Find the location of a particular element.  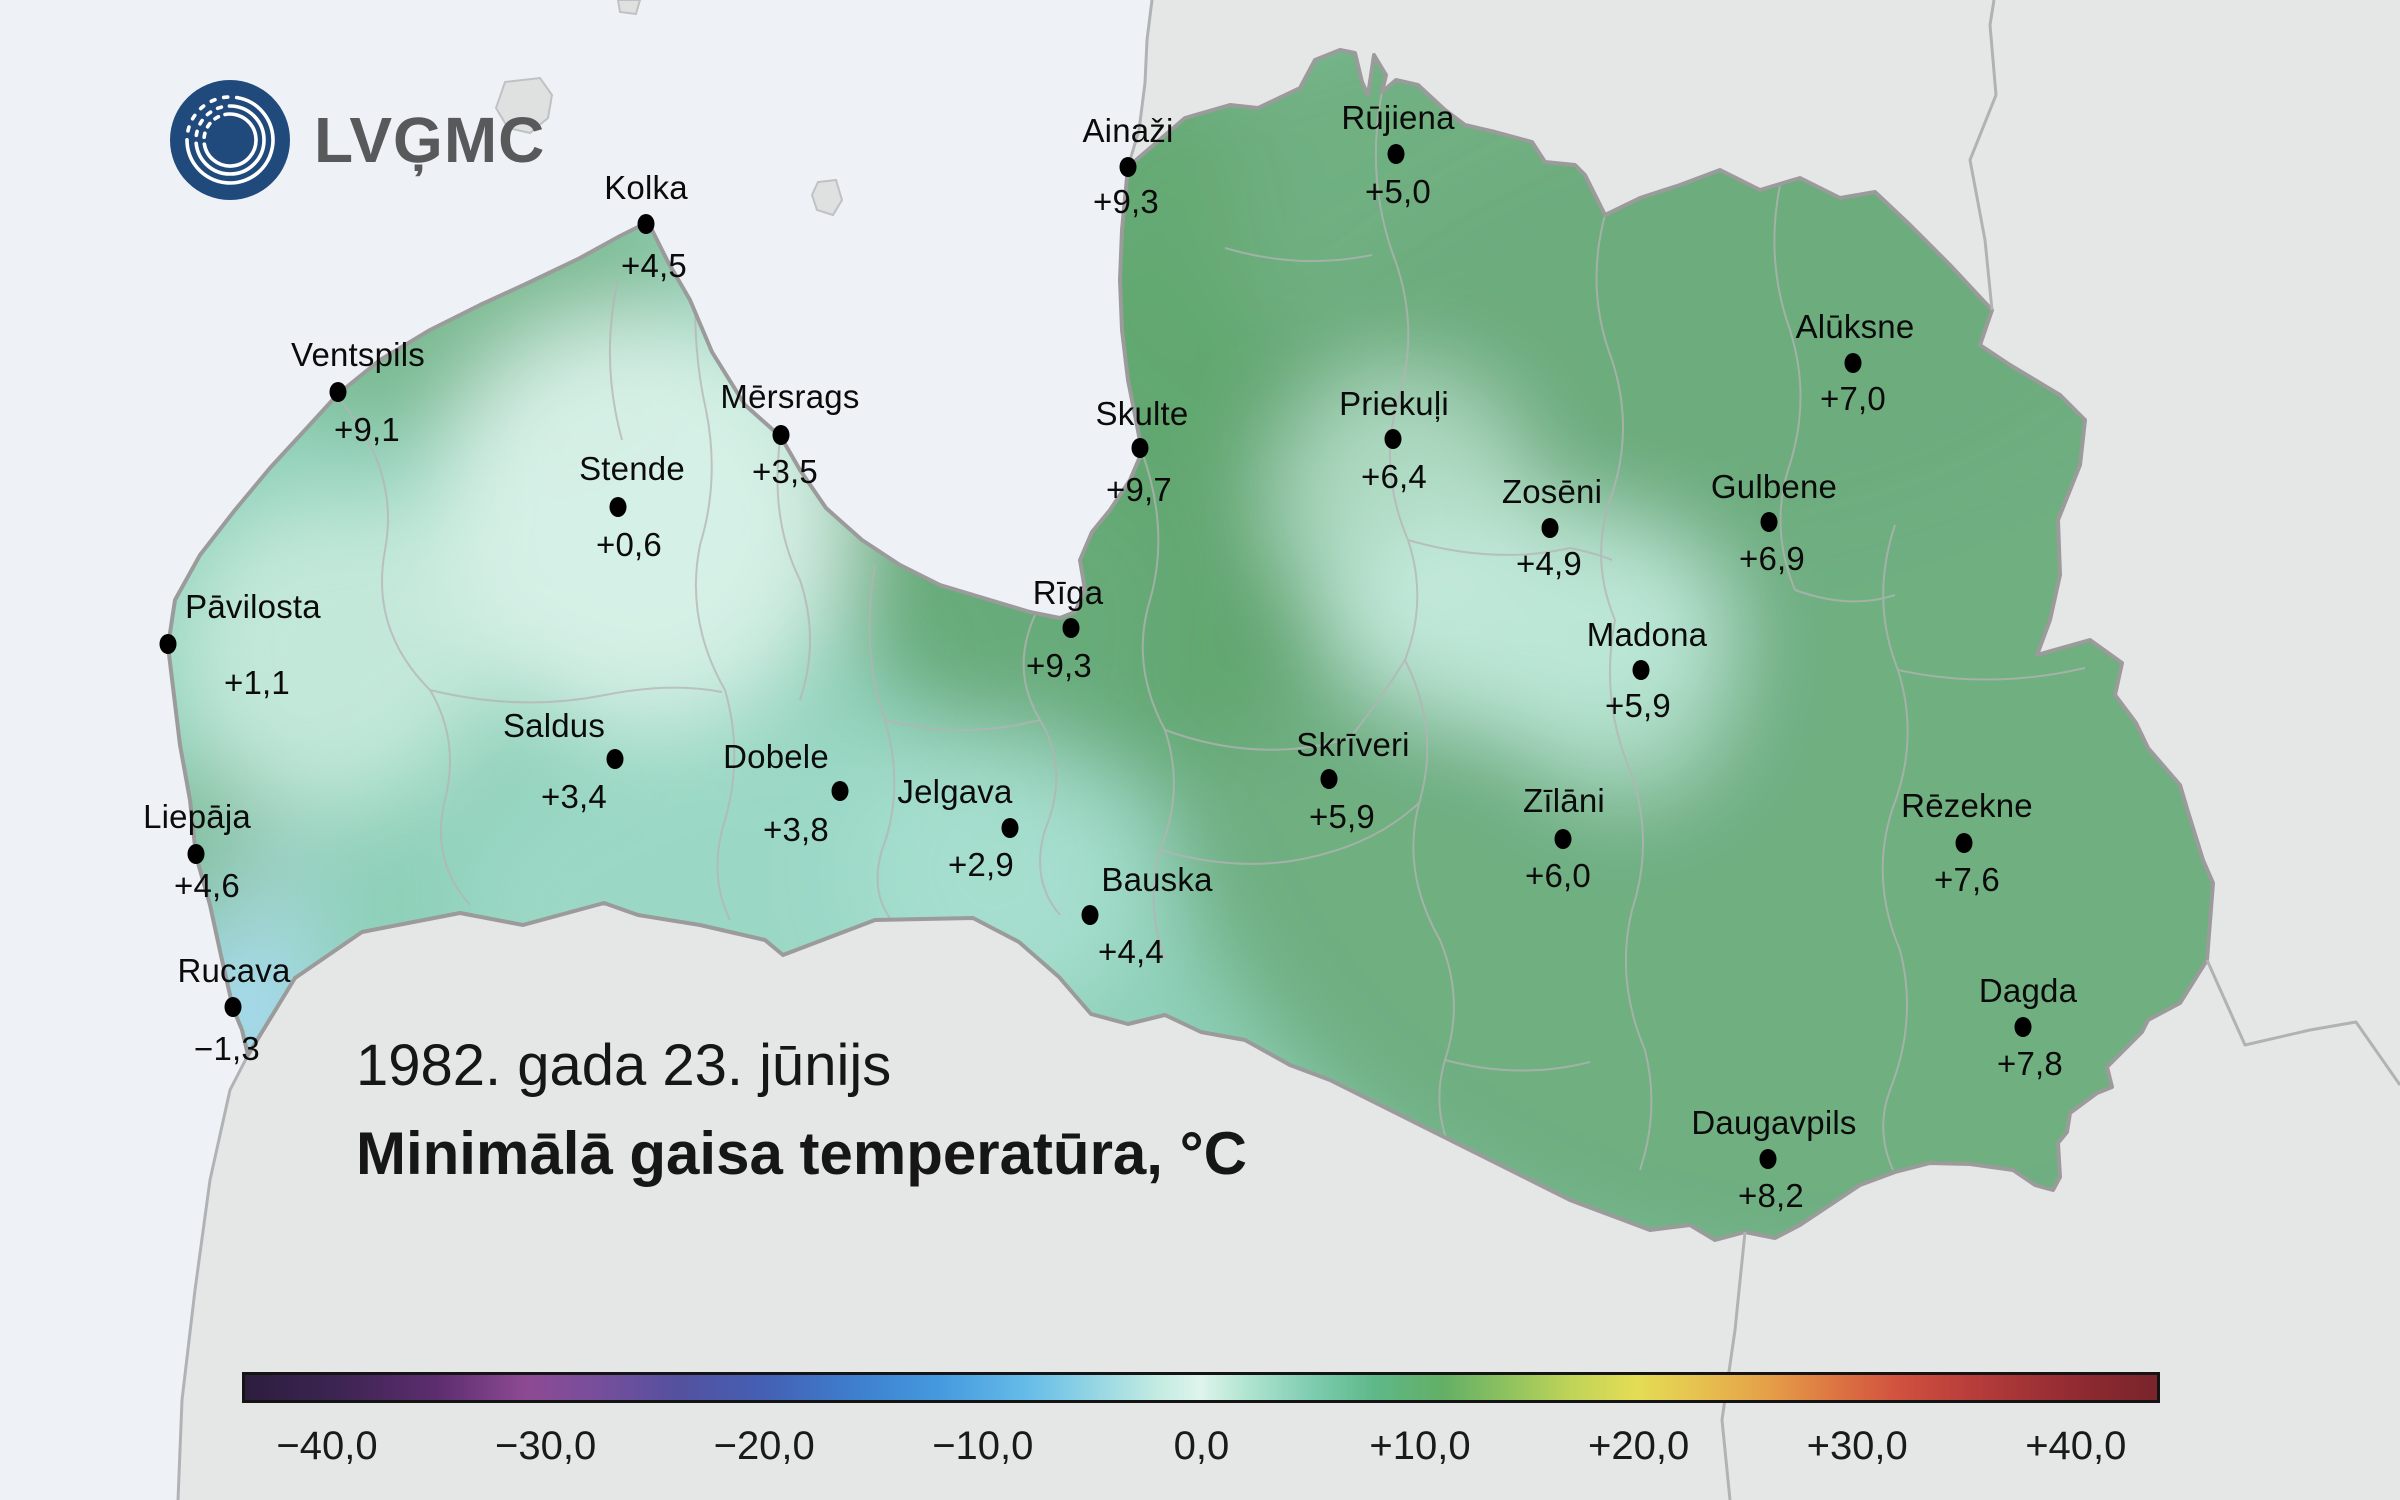

station-value: +1,1 is located at coordinates (257, 682).